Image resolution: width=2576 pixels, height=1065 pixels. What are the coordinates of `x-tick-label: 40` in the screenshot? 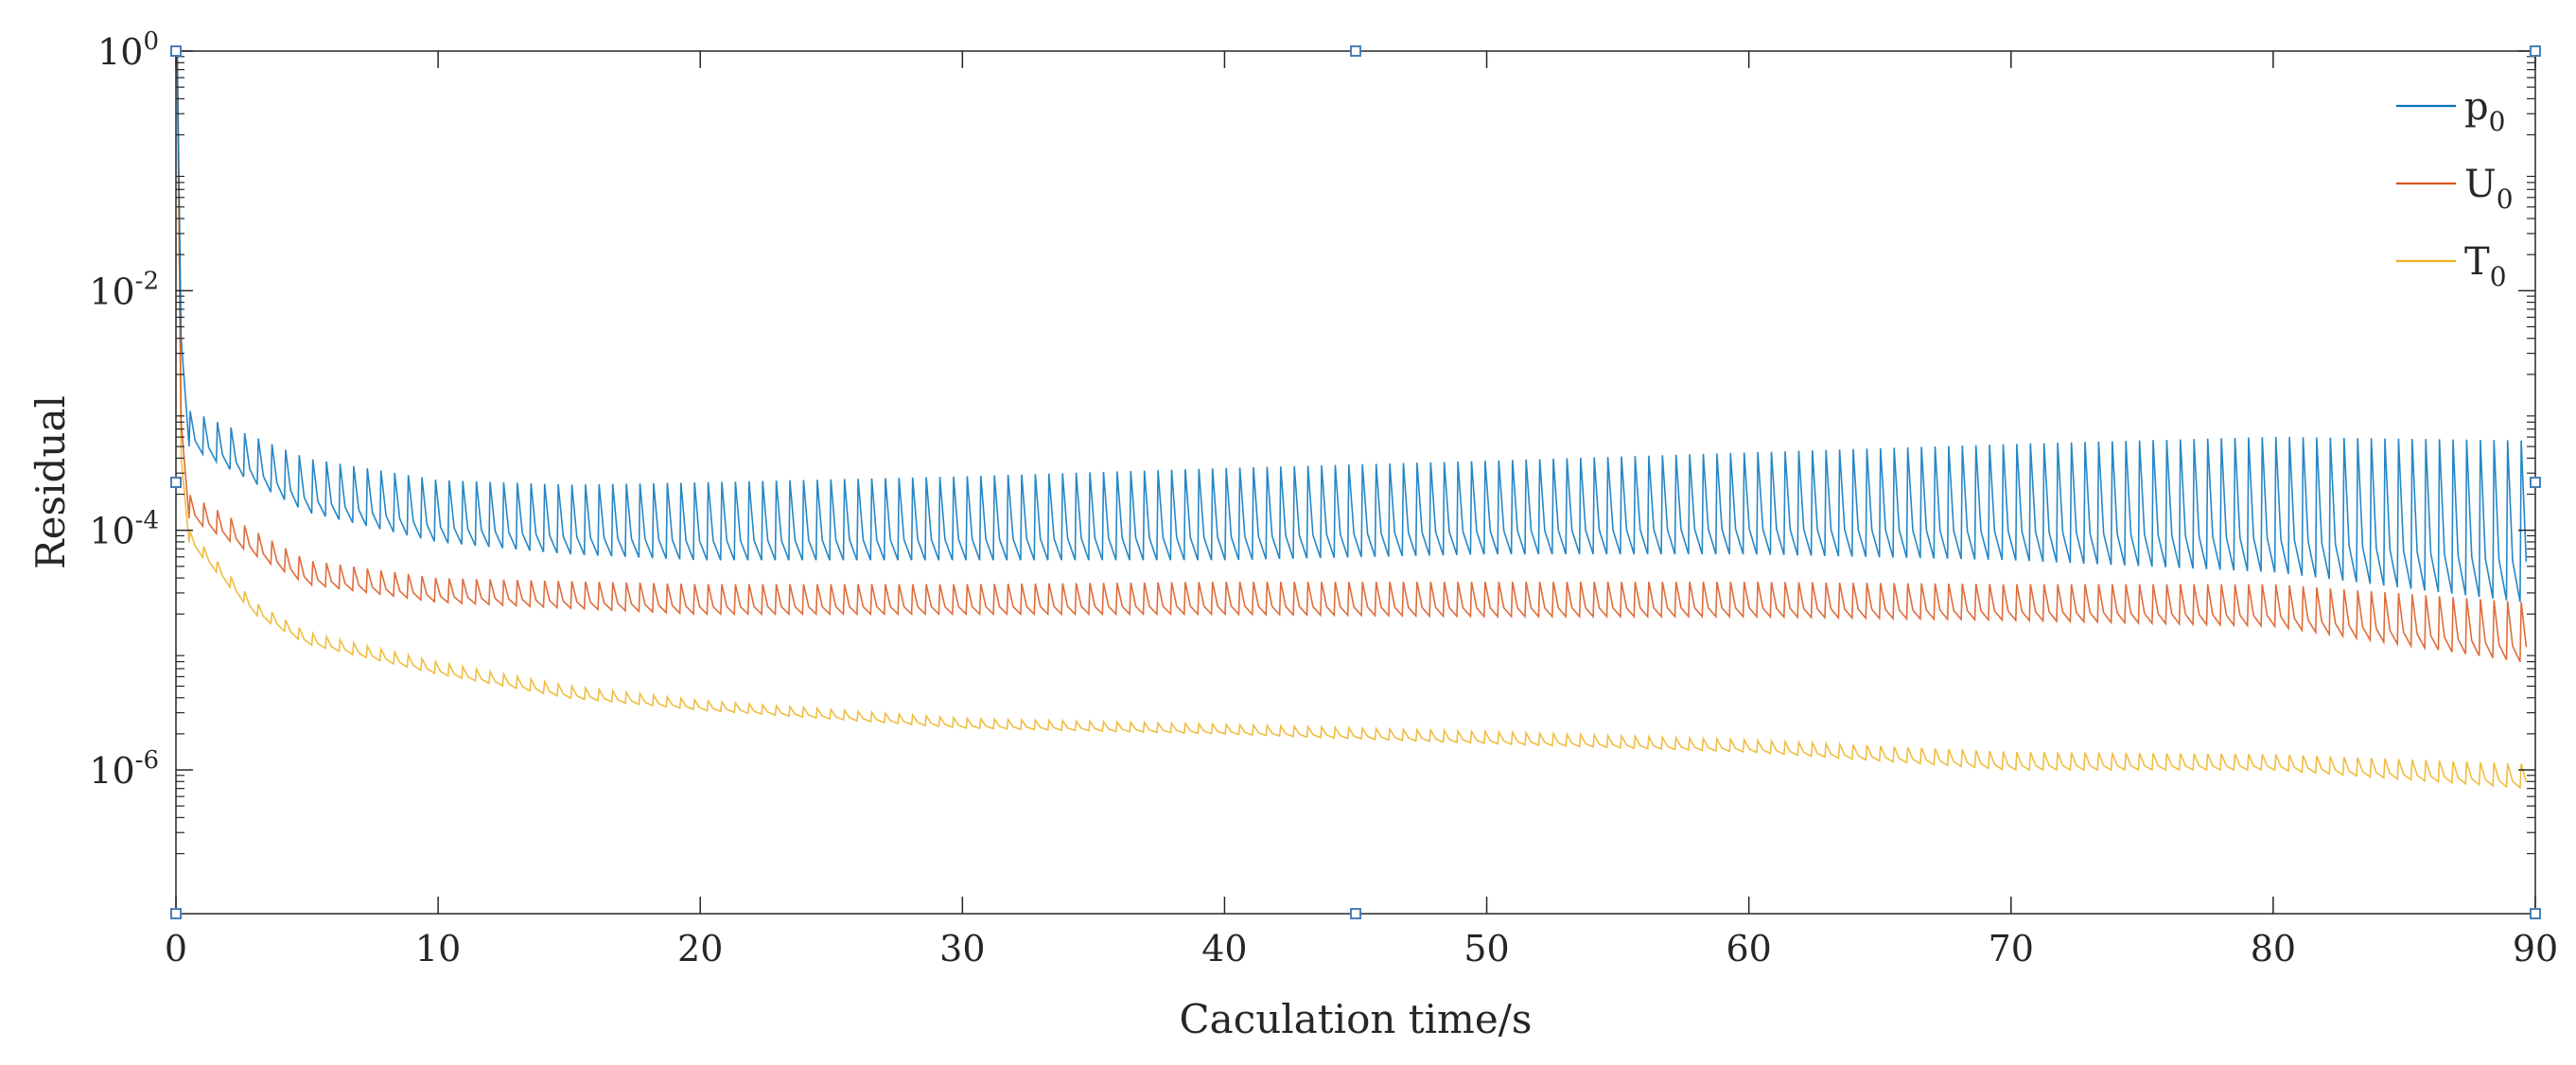 It's located at (1224, 948).